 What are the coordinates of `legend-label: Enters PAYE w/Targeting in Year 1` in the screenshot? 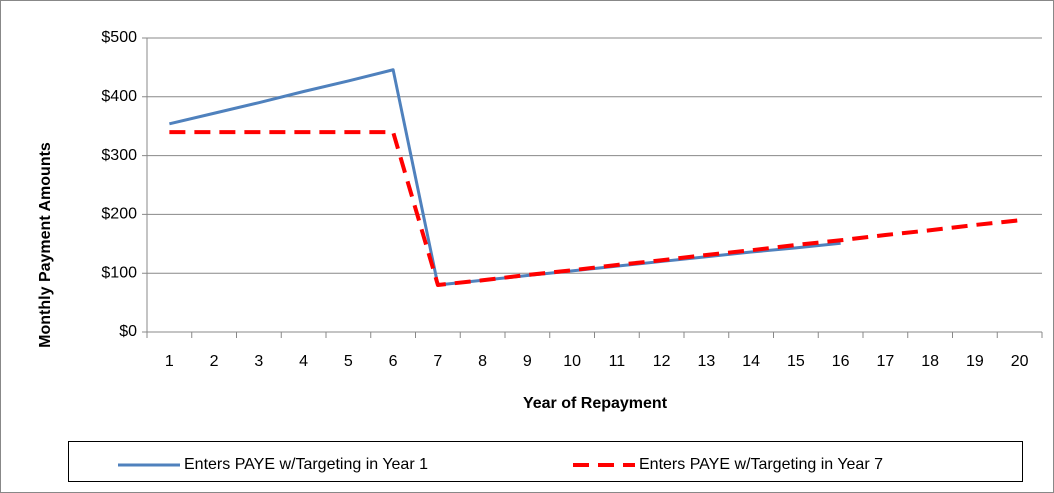 It's located at (306, 464).